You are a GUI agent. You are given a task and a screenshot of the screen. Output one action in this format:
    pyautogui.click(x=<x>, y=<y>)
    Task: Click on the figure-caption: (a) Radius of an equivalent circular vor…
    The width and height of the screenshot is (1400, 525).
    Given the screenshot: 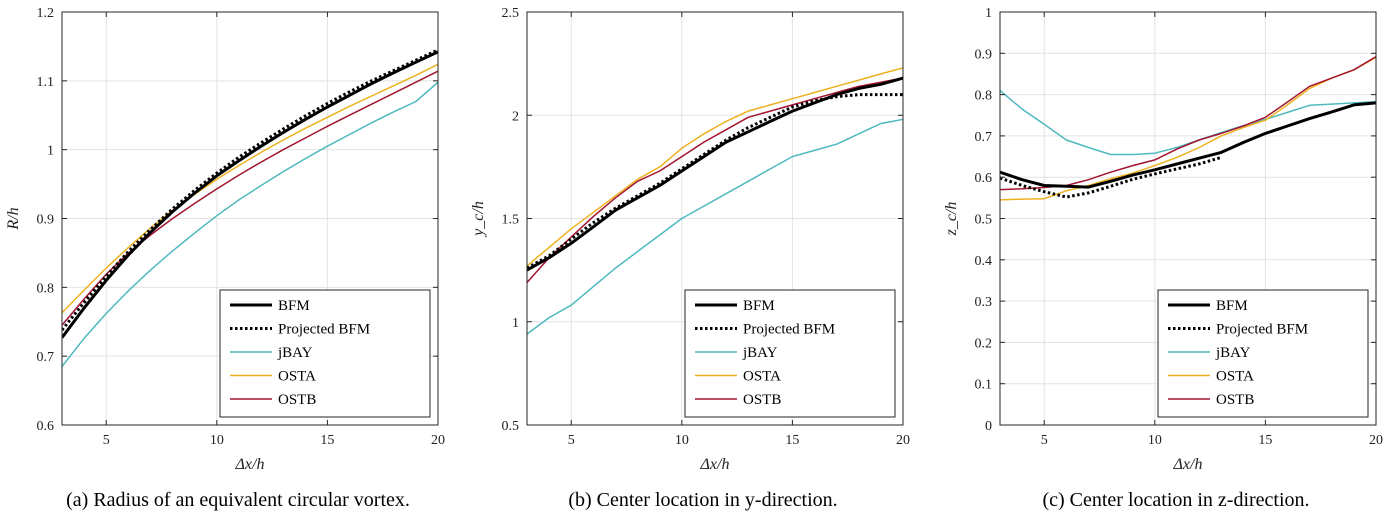 What is the action you would take?
    pyautogui.click(x=238, y=500)
    